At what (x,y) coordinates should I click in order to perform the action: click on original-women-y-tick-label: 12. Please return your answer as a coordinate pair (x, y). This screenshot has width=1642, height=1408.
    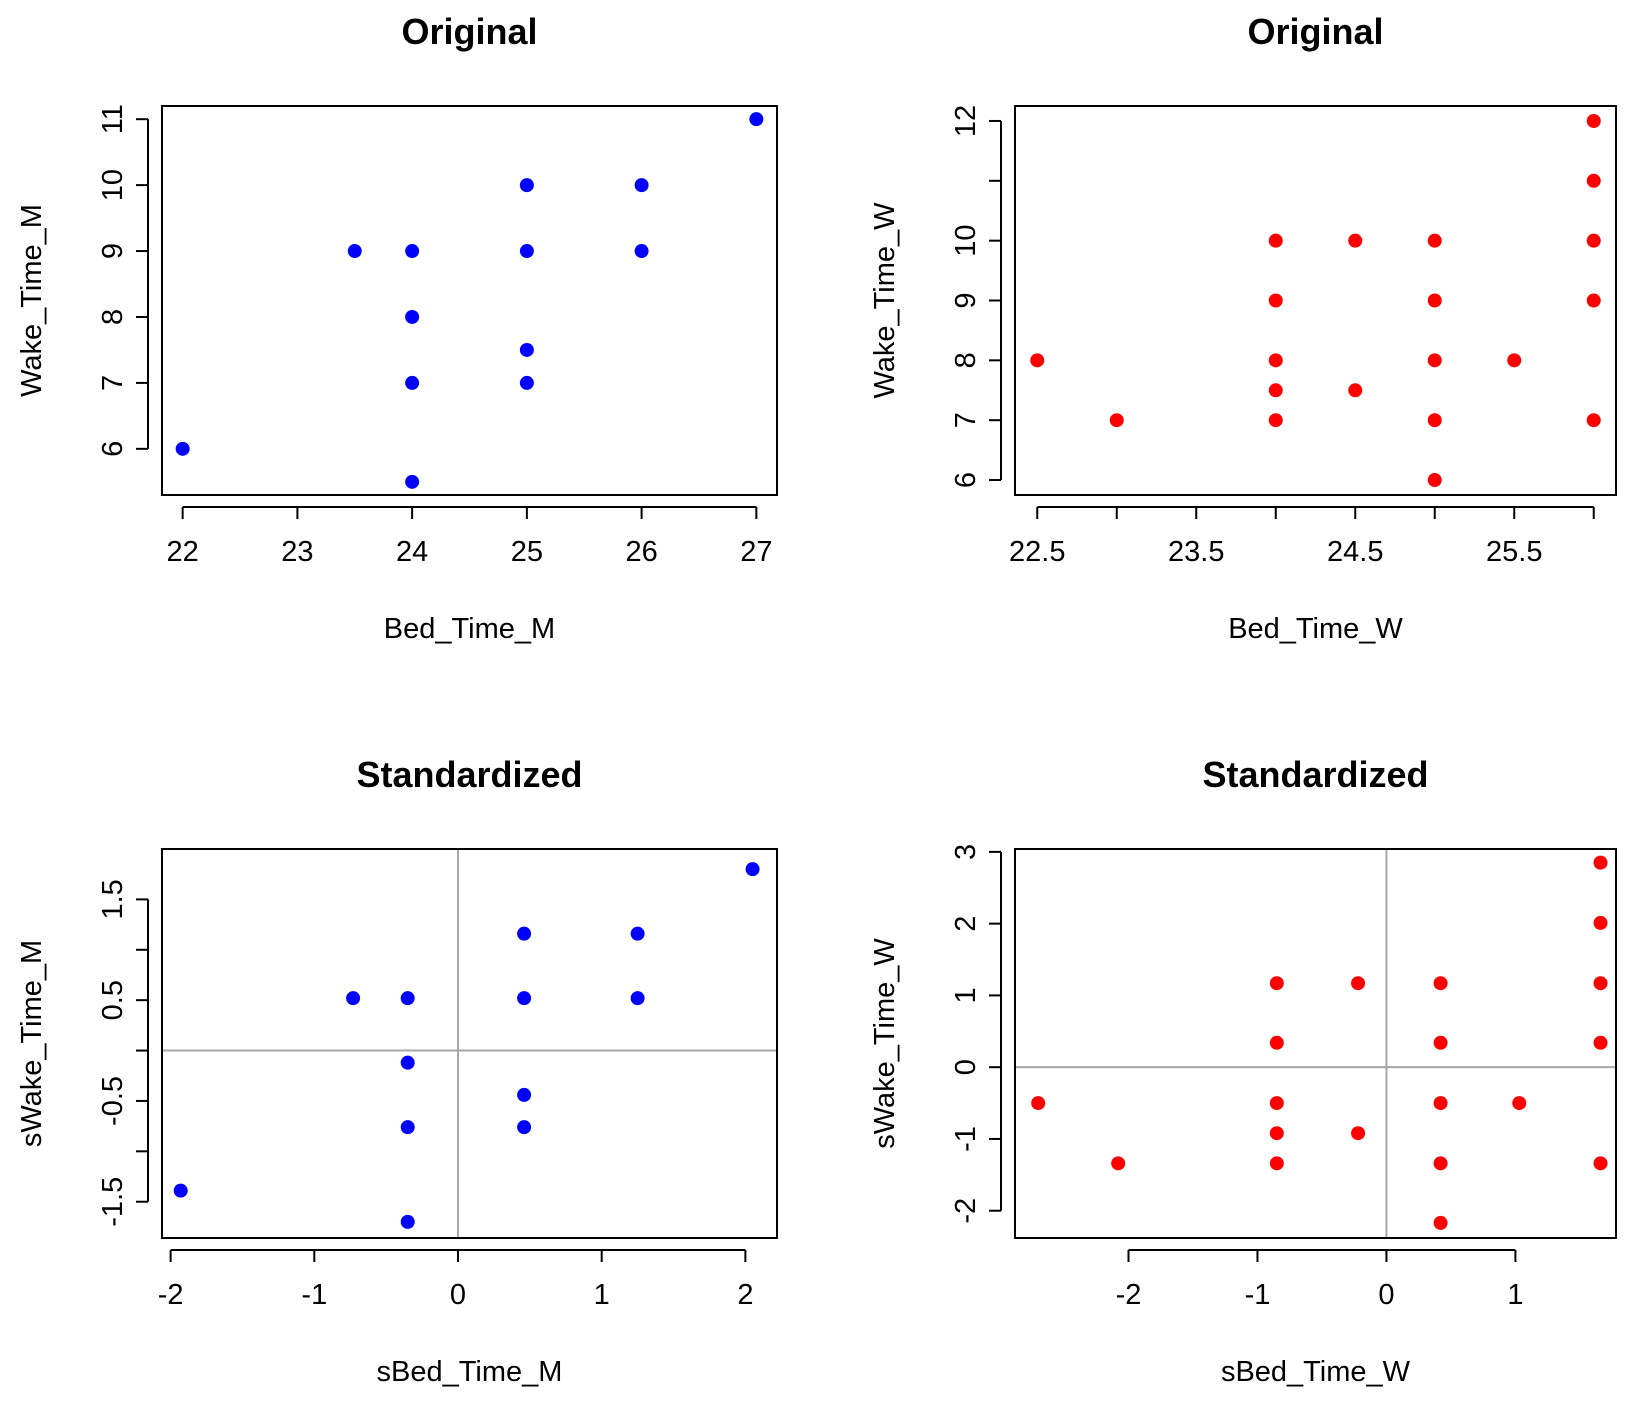
    Looking at the image, I should click on (966, 121).